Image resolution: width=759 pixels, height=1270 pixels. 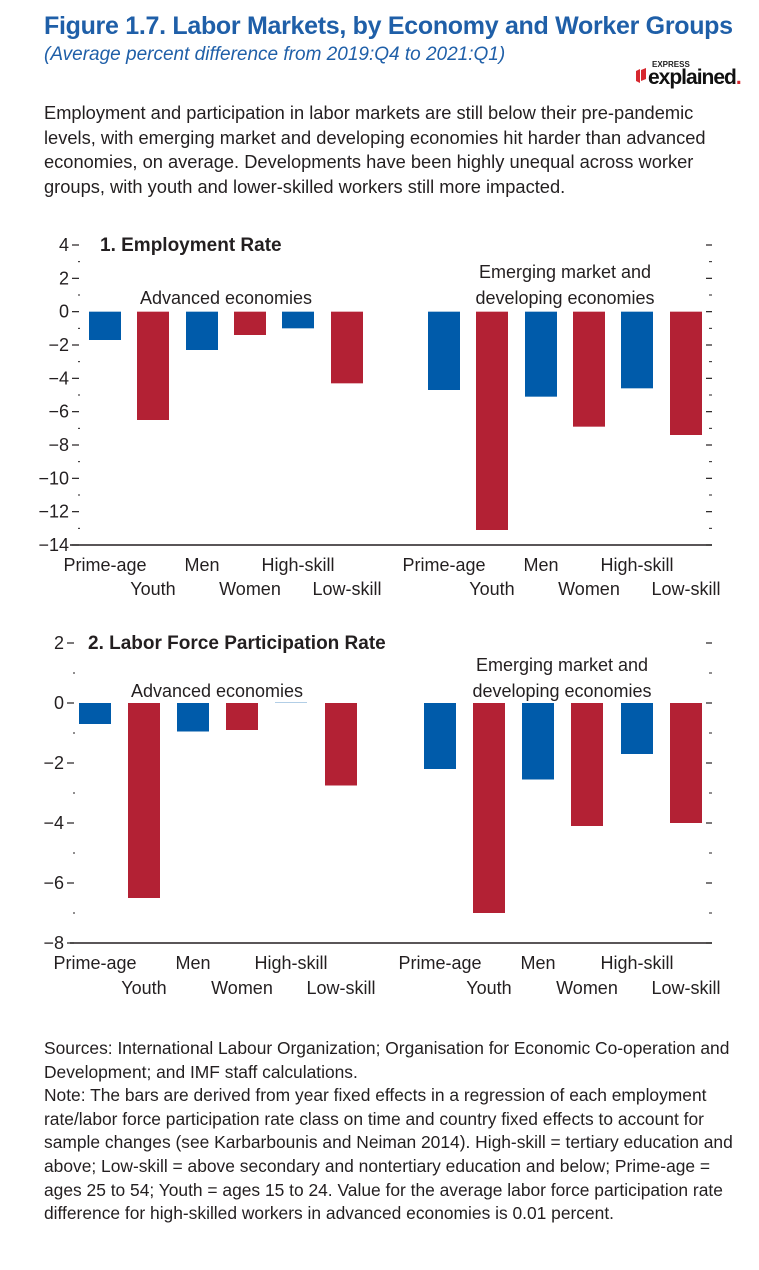 I want to click on chart1-ytick-label: −6, so click(x=58, y=412).